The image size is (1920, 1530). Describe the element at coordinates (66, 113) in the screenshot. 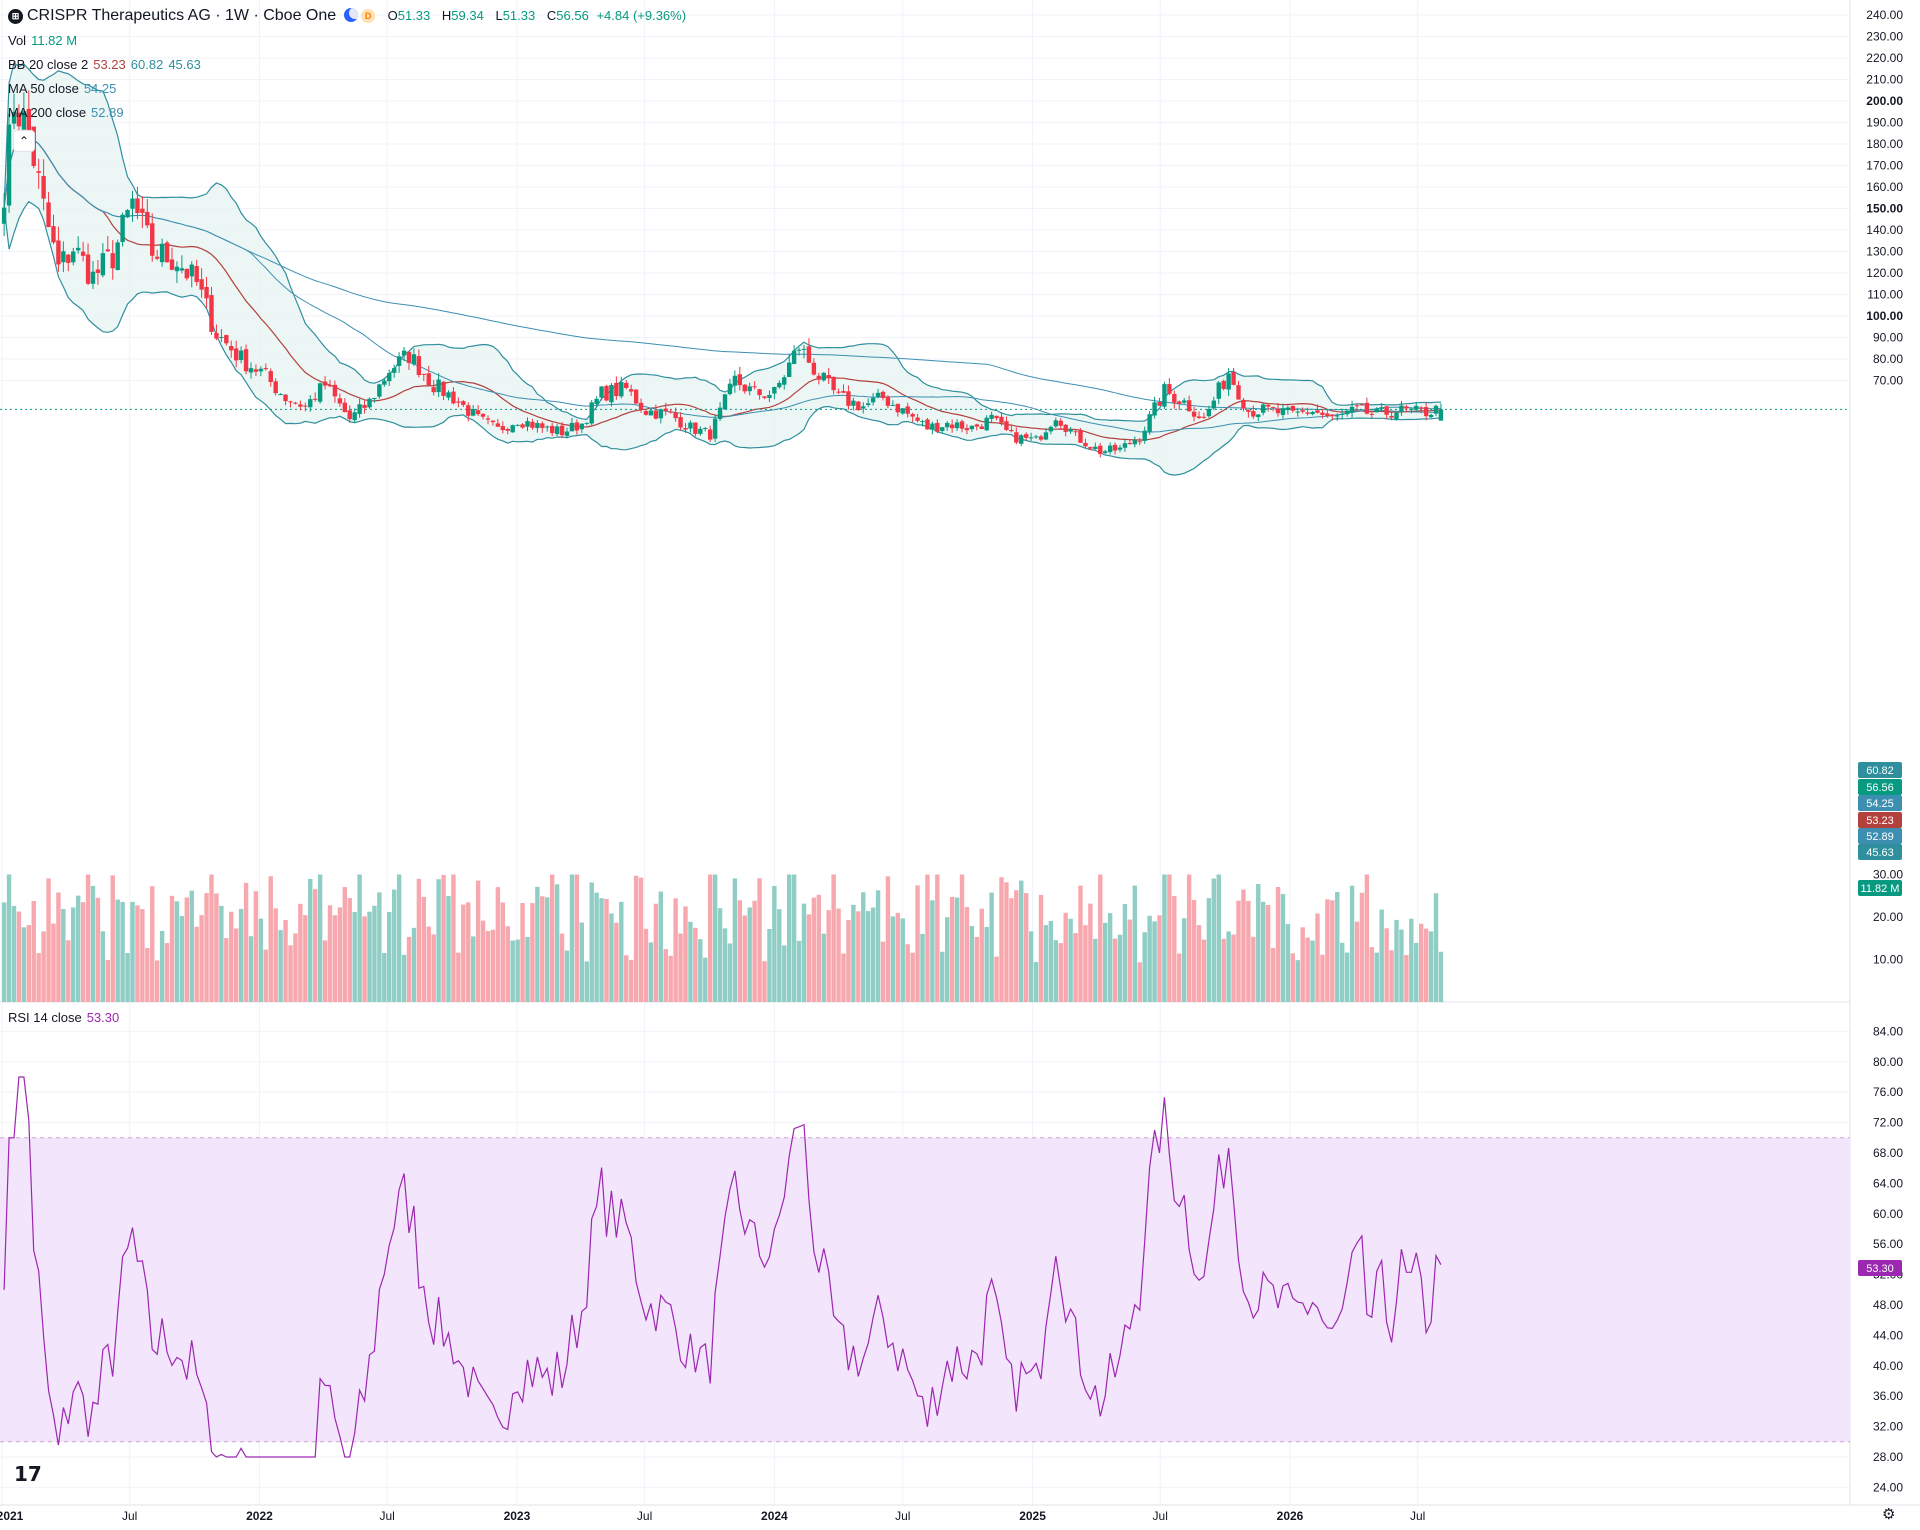

I see `ma200-legend: MA 200 close 52.89` at that location.